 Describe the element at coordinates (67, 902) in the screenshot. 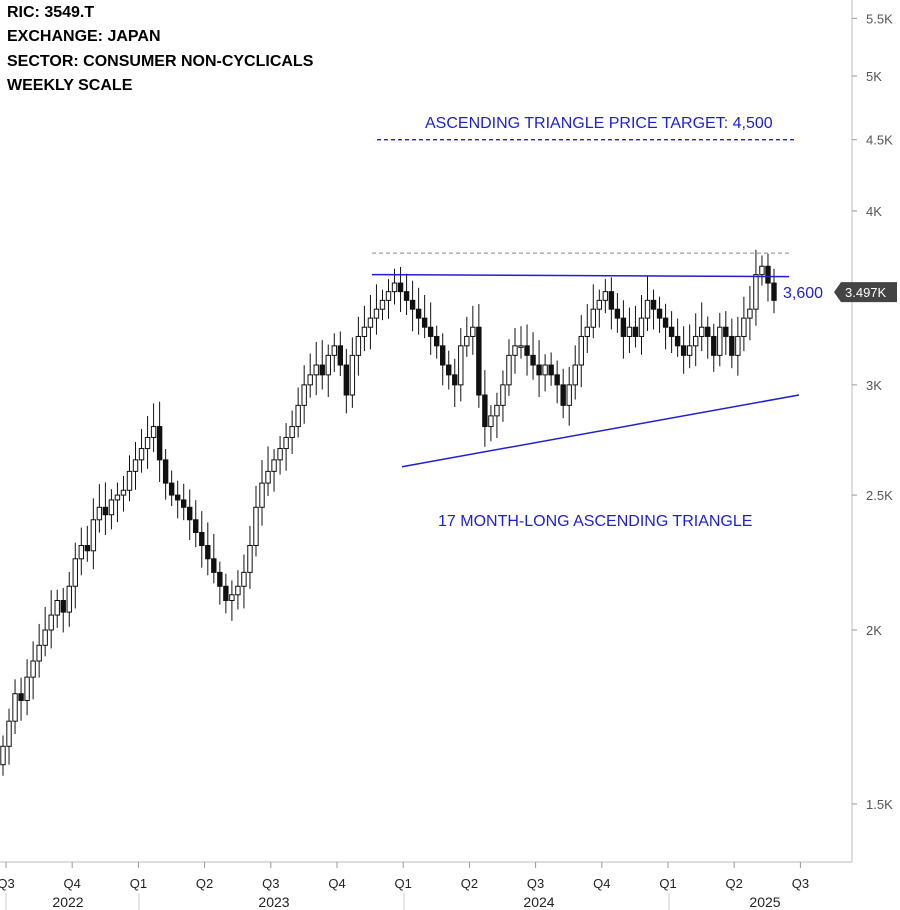

I see `x-year-label: 2022` at that location.